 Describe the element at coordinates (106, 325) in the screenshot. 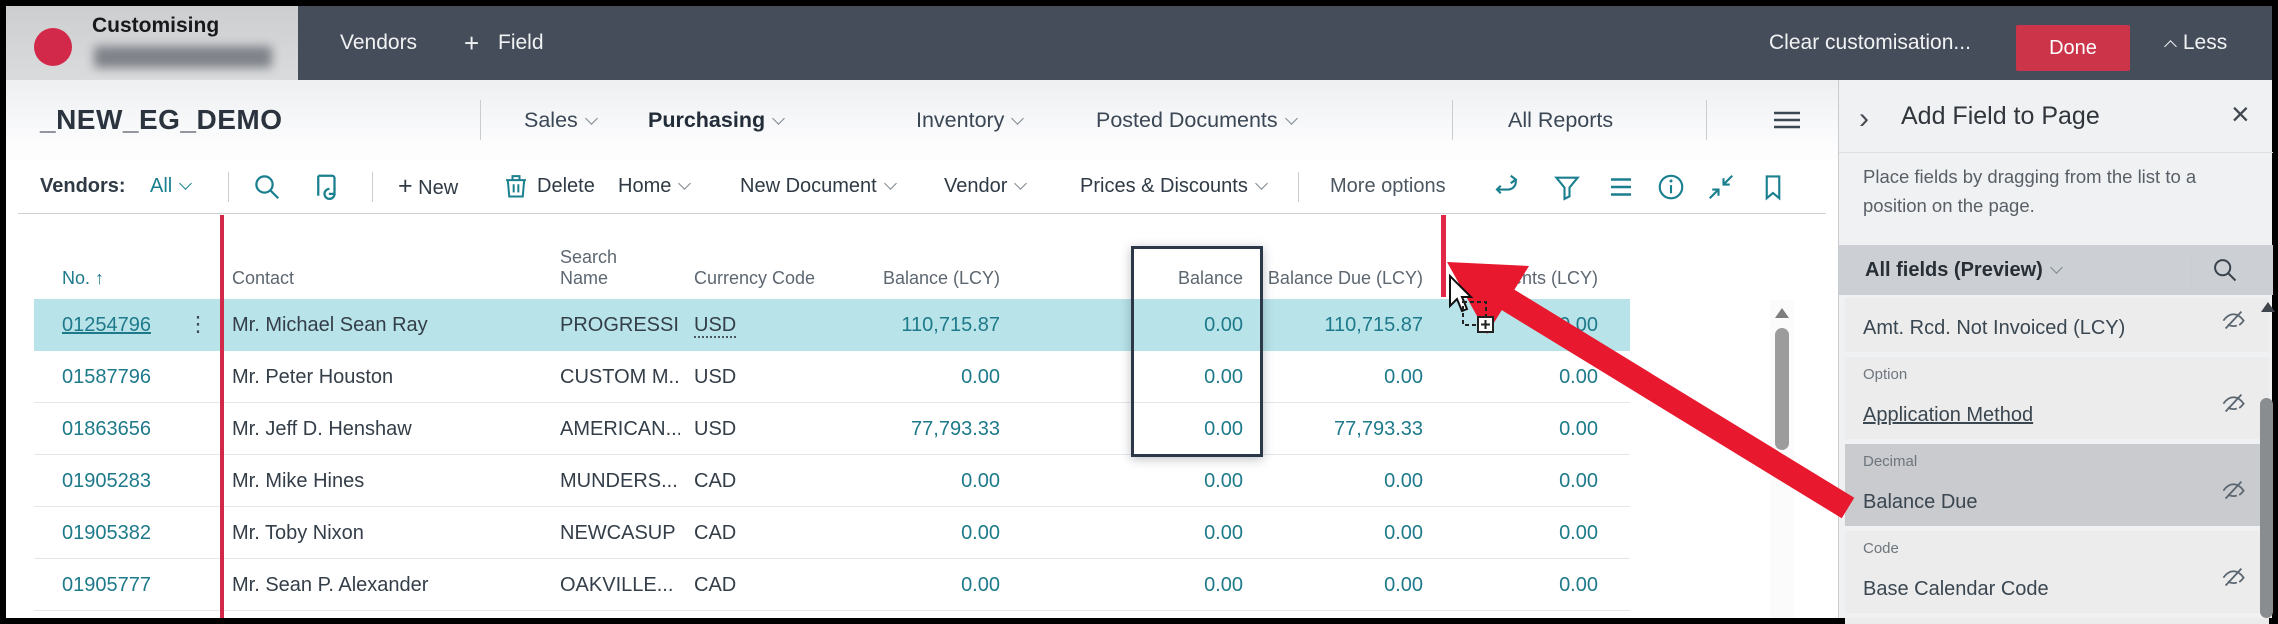

I see `cell-no: 01254796` at that location.